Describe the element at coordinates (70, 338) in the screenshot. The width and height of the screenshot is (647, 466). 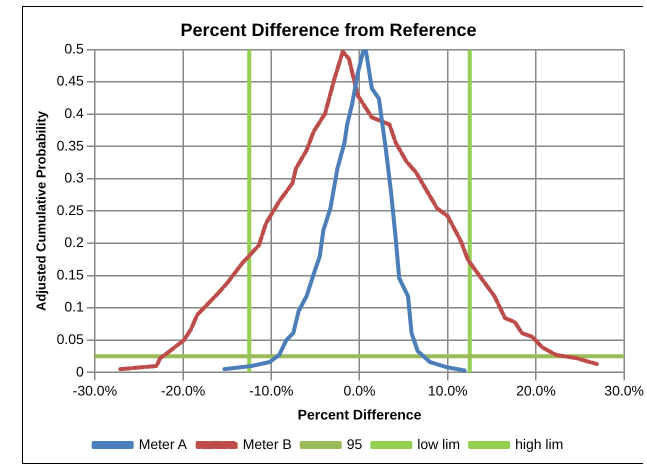
I see `y-tick-label: 0.05` at that location.